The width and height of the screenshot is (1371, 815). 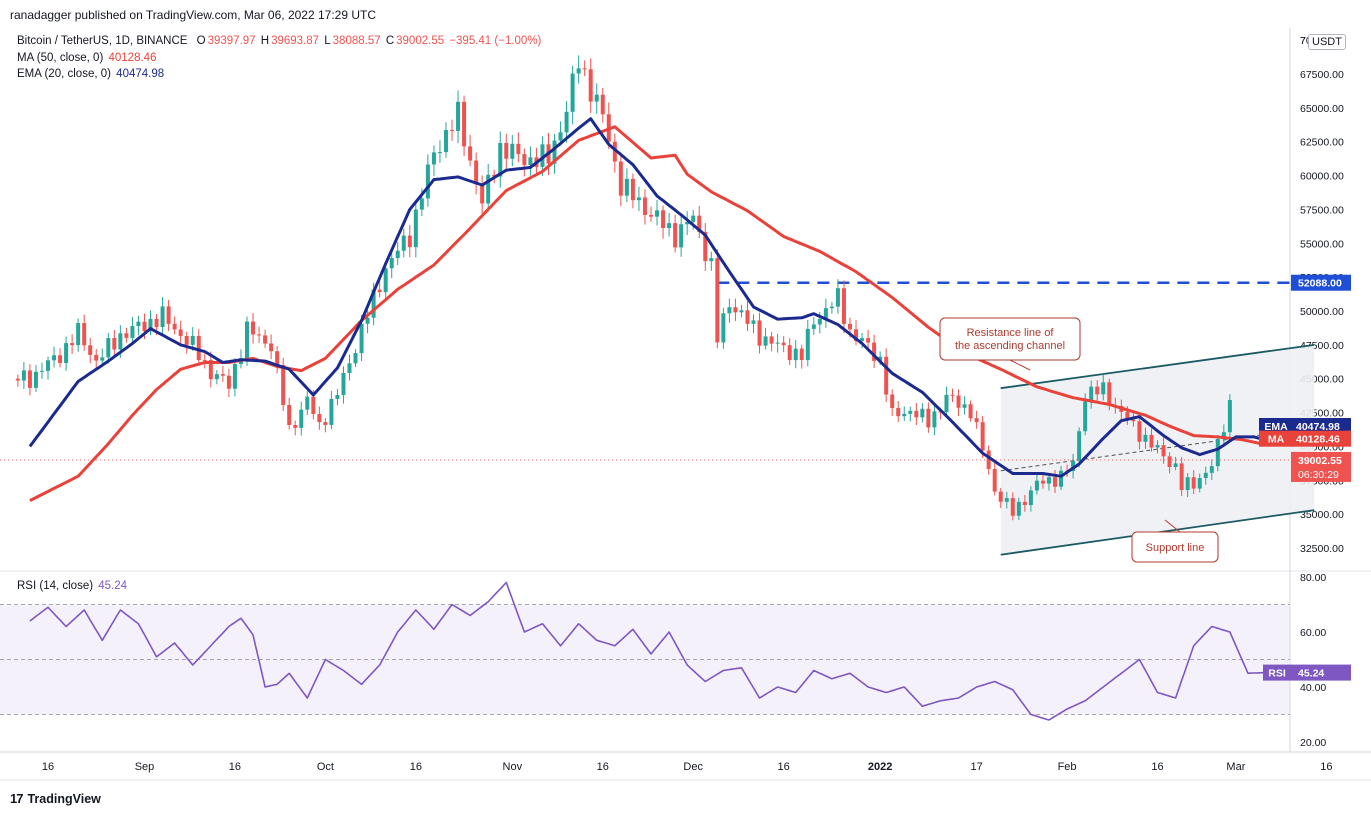 What do you see at coordinates (1322, 210) in the screenshot?
I see `price-tick-label: 57500.00` at bounding box center [1322, 210].